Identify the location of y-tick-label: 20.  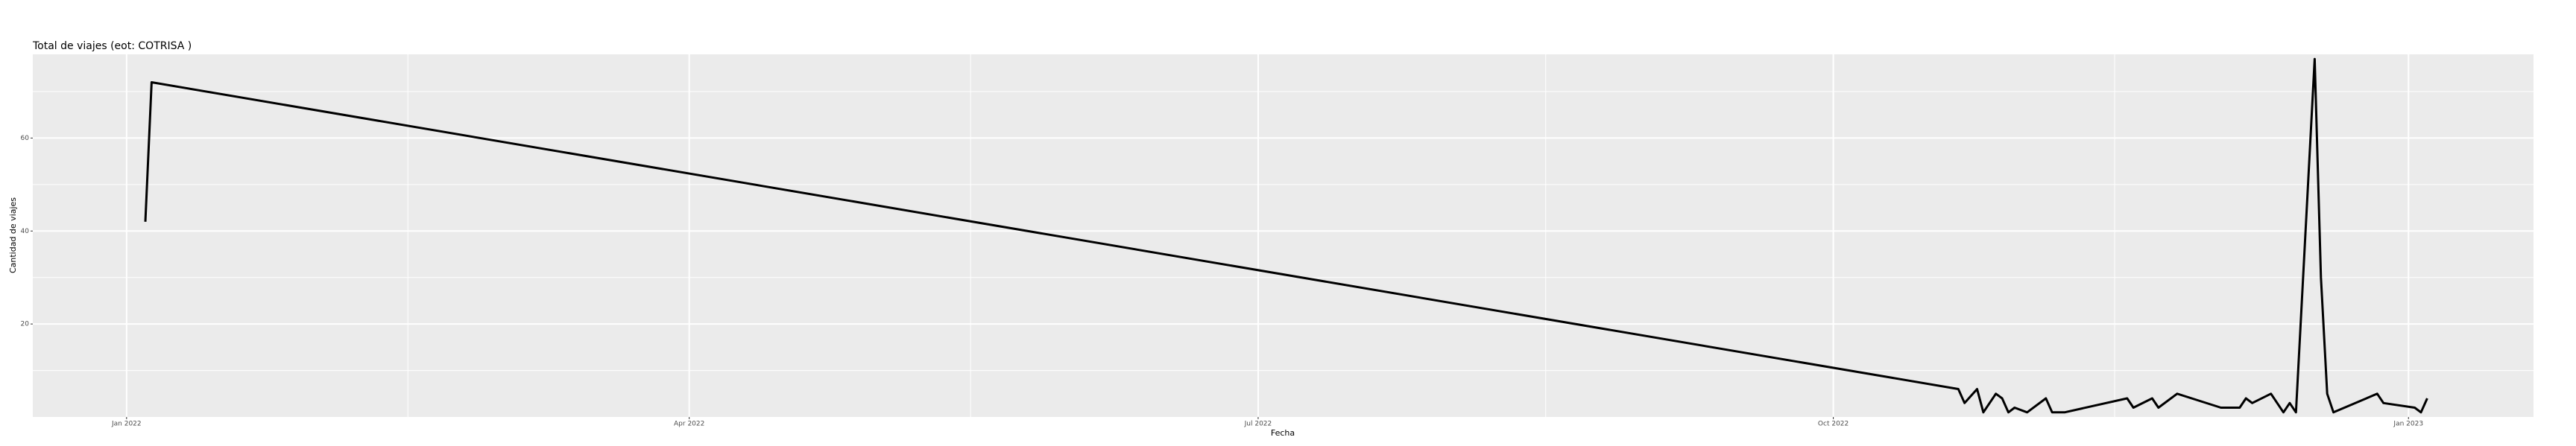
(25, 324).